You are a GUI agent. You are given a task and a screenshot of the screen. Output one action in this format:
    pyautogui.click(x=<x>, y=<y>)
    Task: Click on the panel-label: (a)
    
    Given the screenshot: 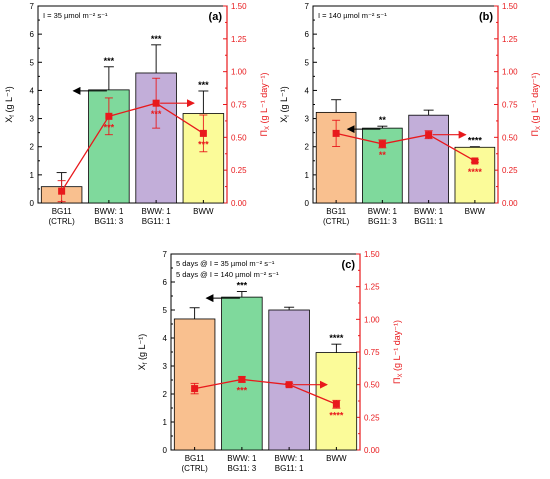 What is the action you would take?
    pyautogui.click(x=216, y=17)
    